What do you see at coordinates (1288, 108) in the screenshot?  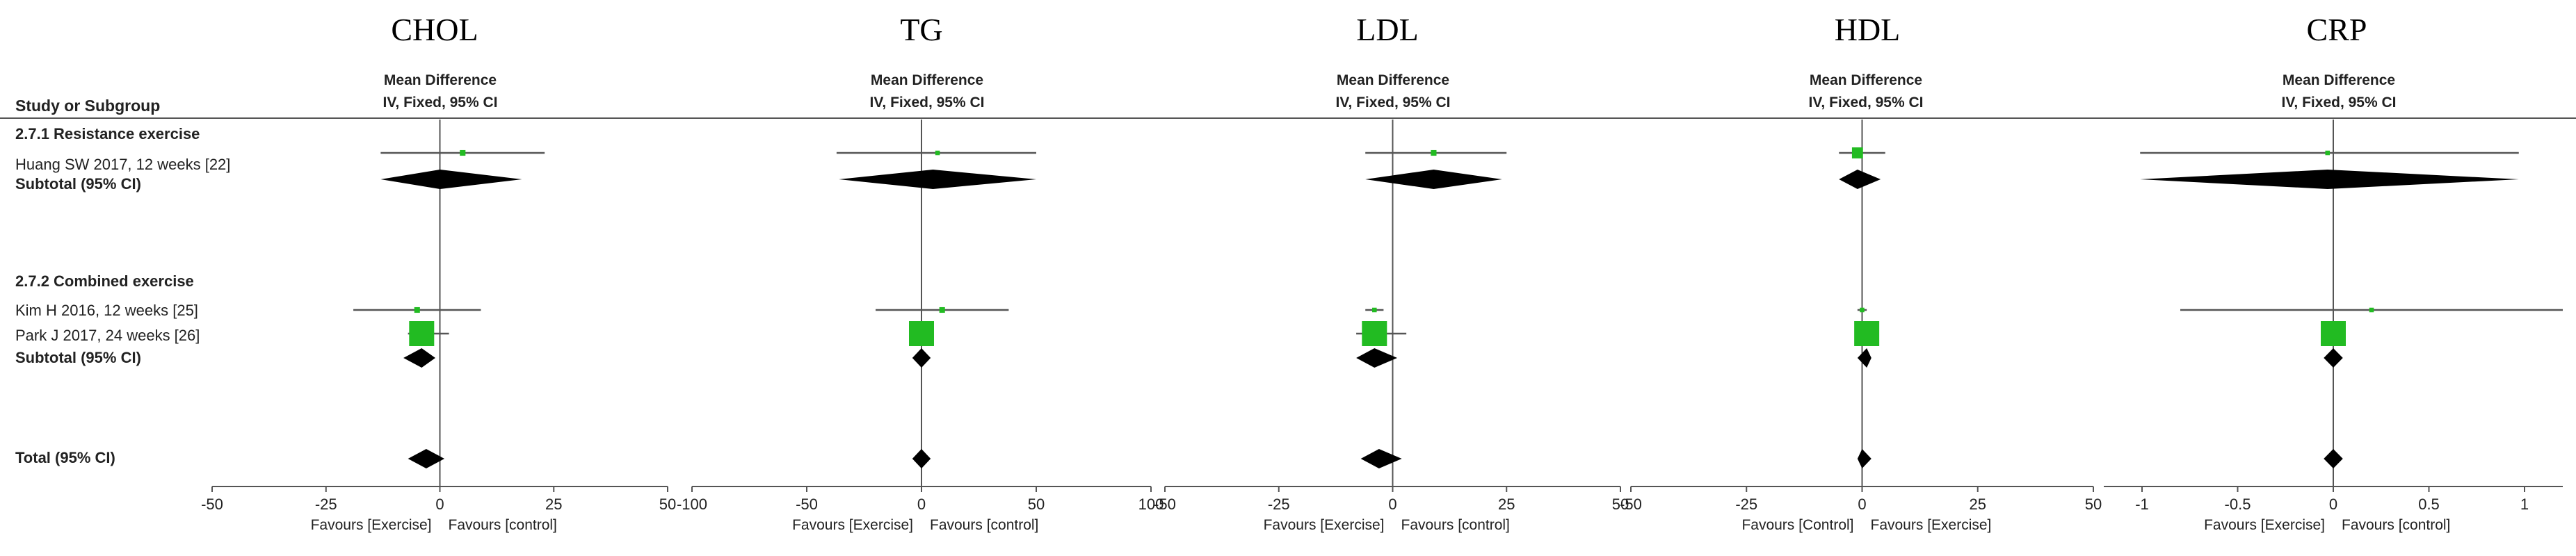 I see `static-layer: Study or Subgroup` at bounding box center [1288, 108].